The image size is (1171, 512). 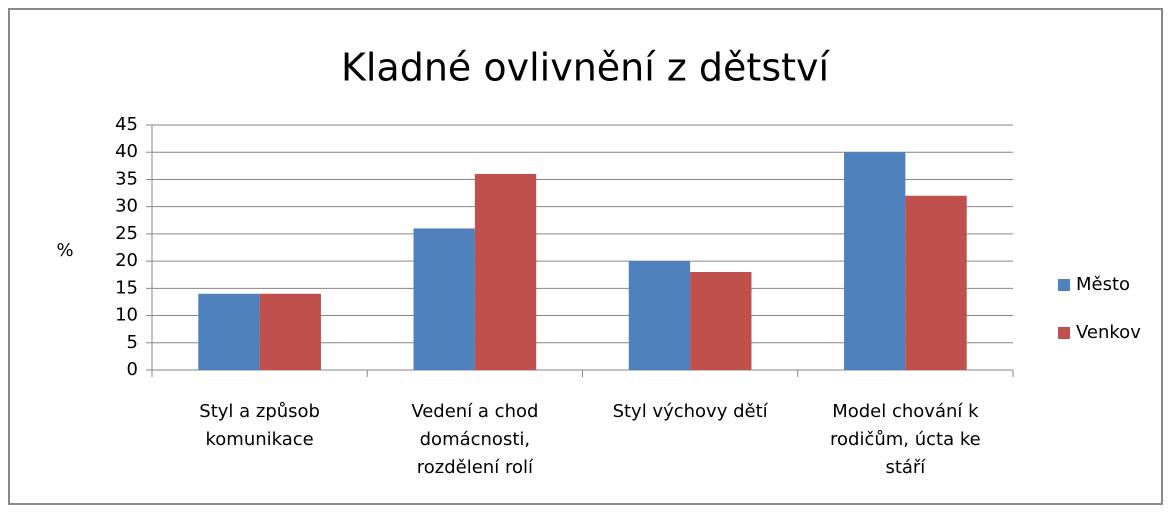 What do you see at coordinates (126, 178) in the screenshot?
I see `y-tick-label: 35` at bounding box center [126, 178].